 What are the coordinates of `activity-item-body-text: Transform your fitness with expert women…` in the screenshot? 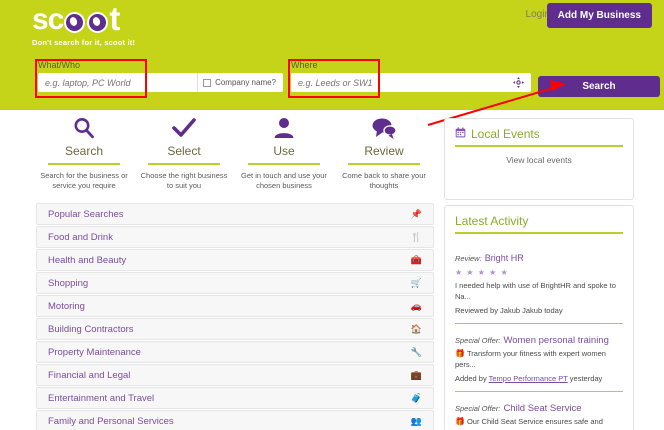 It's located at (530, 359).